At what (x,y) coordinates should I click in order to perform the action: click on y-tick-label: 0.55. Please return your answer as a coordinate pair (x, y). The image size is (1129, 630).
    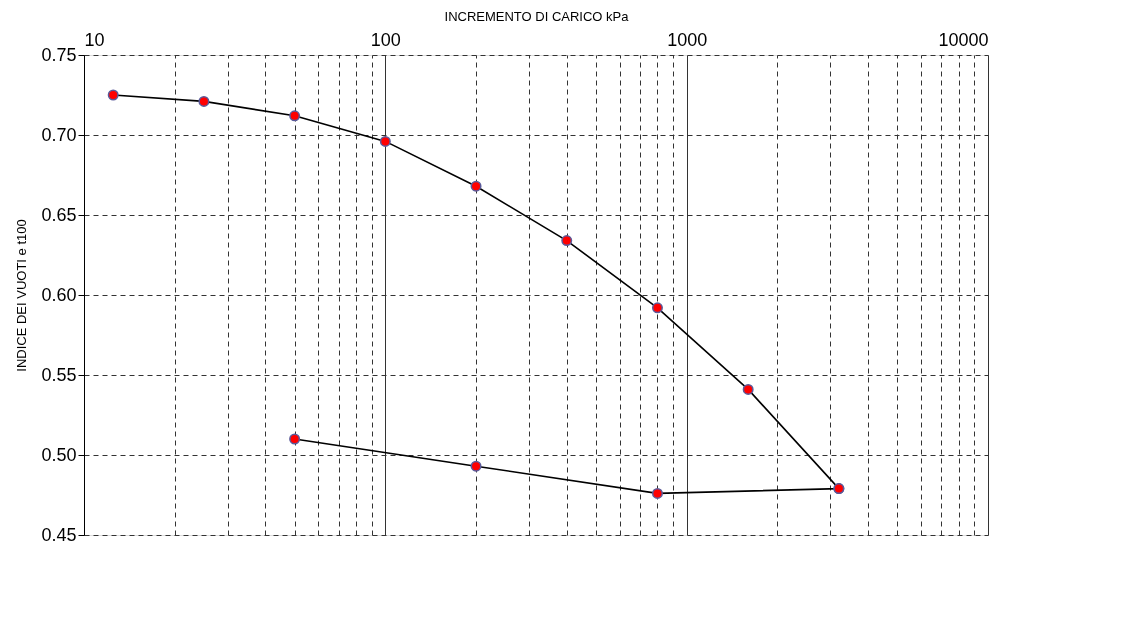
    Looking at the image, I should click on (59, 374).